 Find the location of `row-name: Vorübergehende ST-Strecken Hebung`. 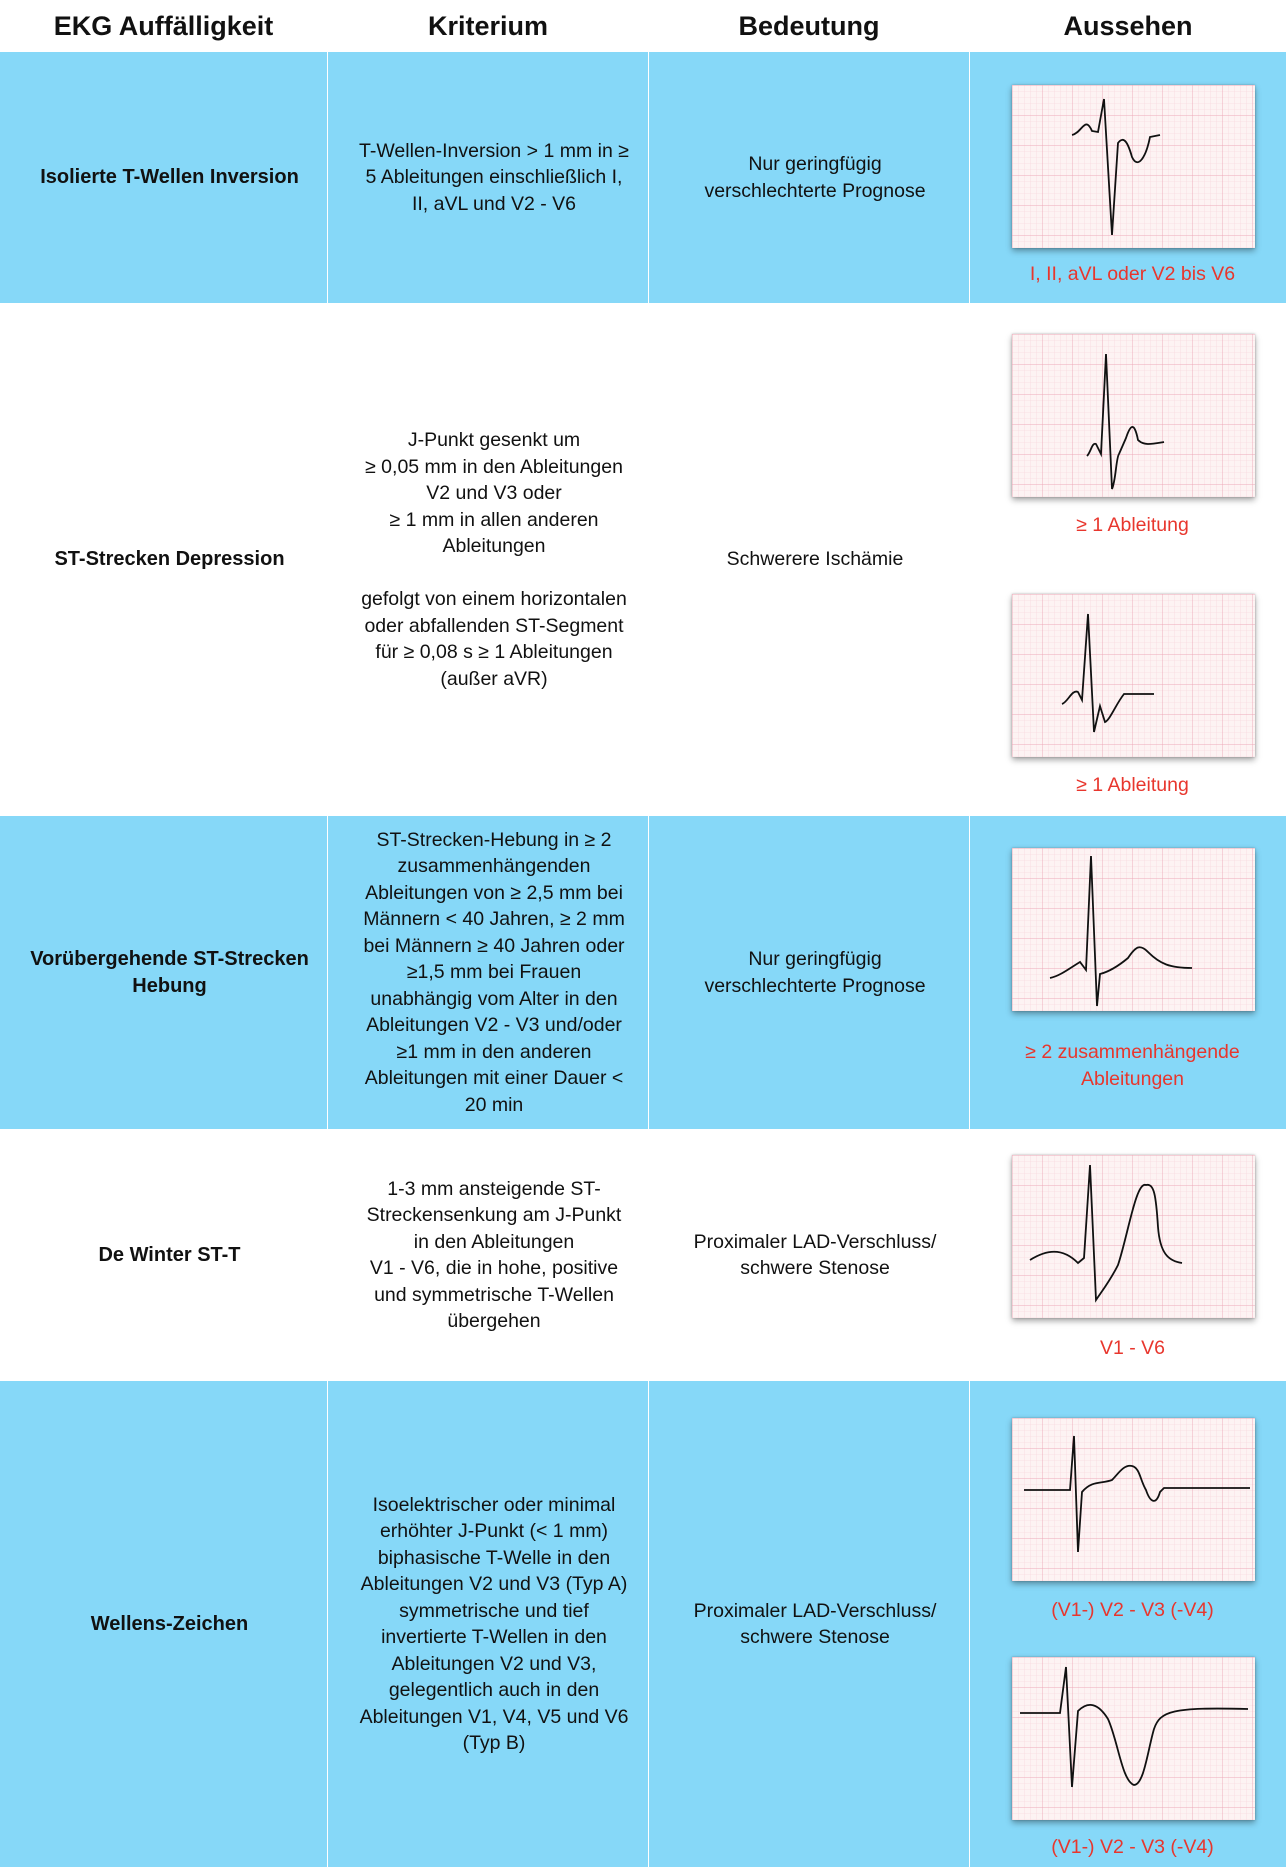

row-name: Vorübergehende ST-Strecken Hebung is located at coordinates (169, 972).